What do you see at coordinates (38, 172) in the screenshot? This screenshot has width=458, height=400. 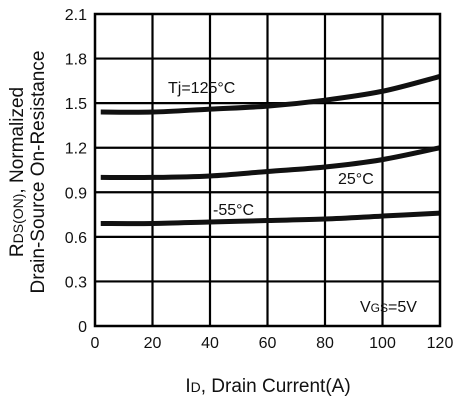 I see `y-axis-title-line2: Drain-Source On-Resistance` at bounding box center [38, 172].